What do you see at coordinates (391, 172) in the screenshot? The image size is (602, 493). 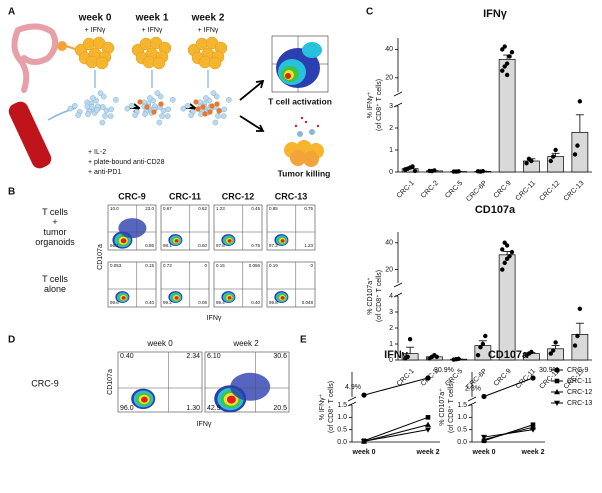 I see `y-tick-label: 0` at bounding box center [391, 172].